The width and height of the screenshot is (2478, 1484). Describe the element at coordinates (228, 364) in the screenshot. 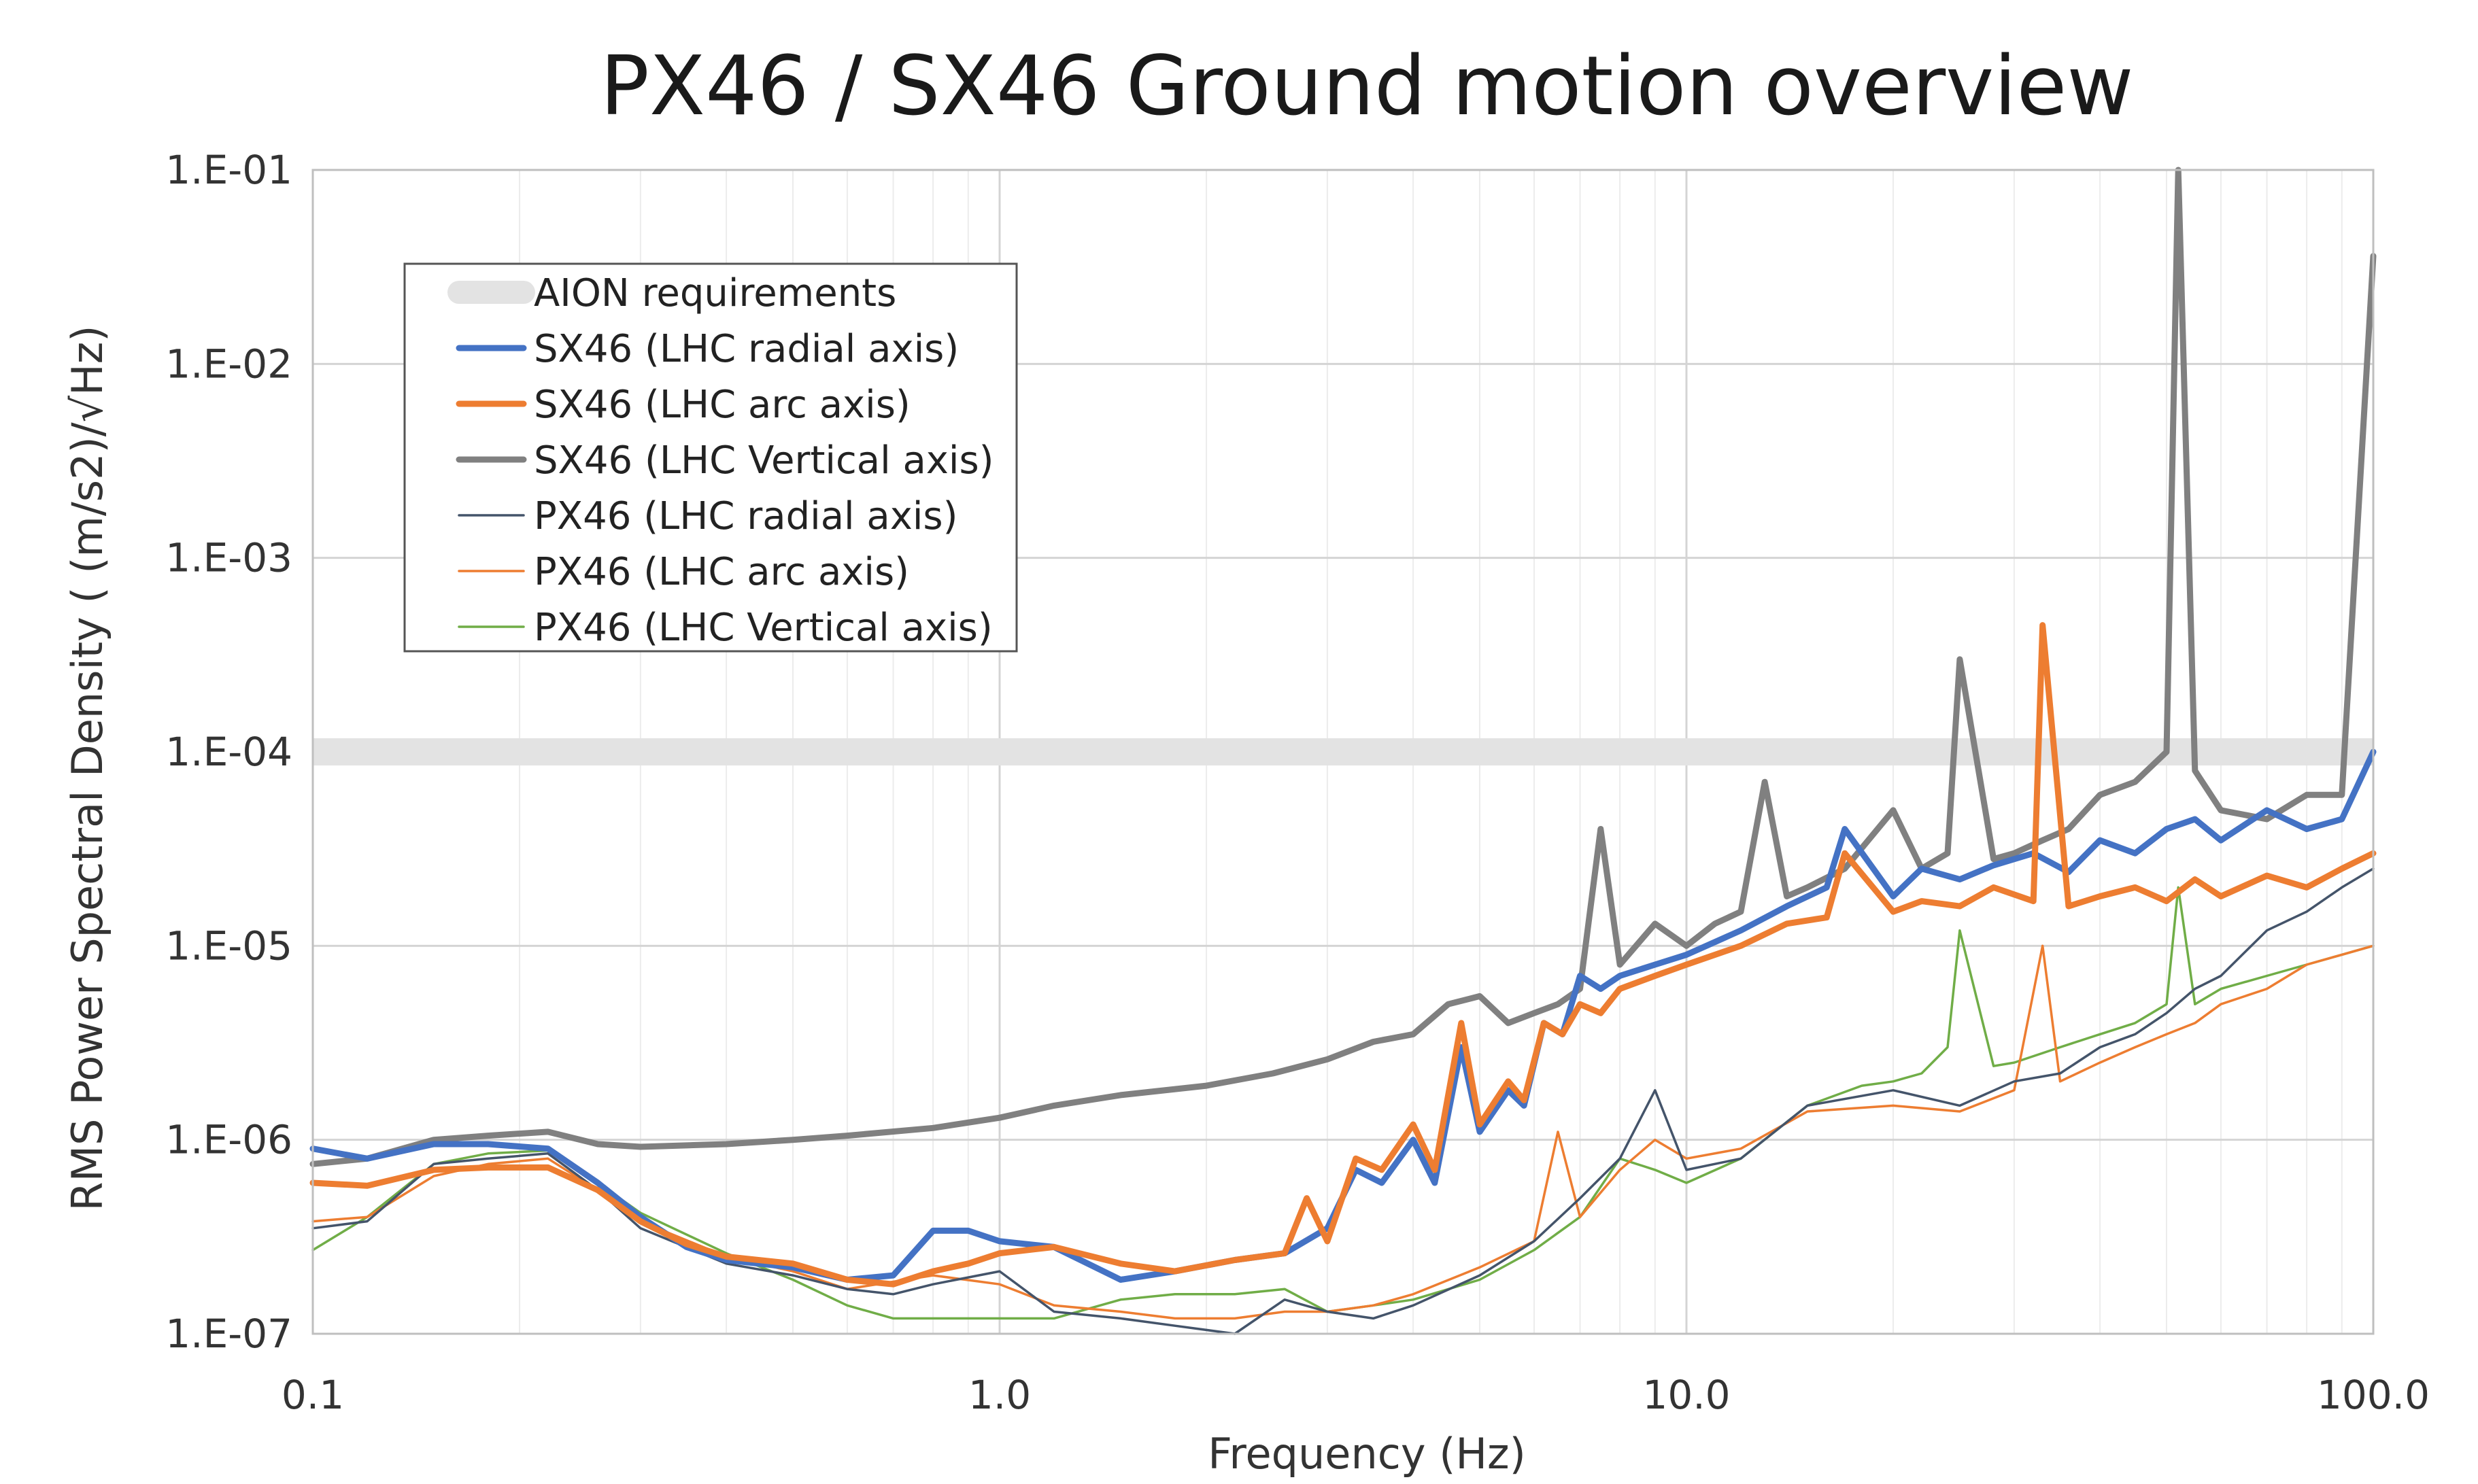

I see `y-tick-label: 1.E-02` at that location.